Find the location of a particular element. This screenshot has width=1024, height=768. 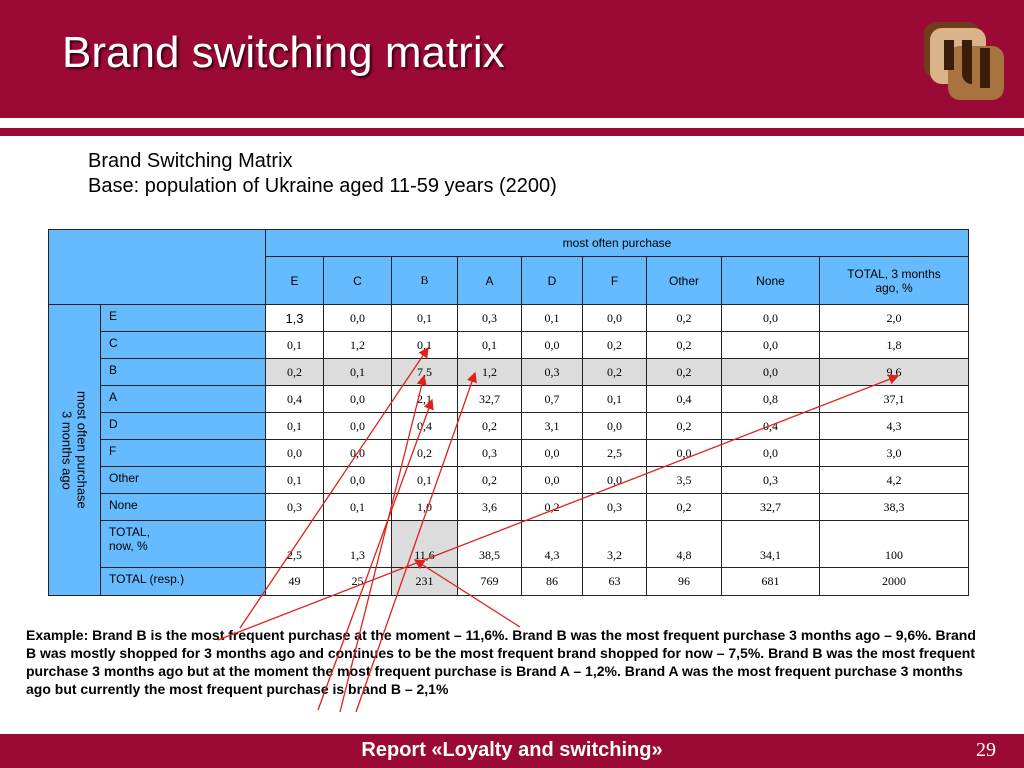

table-cell: 1,0 is located at coordinates (424, 507).